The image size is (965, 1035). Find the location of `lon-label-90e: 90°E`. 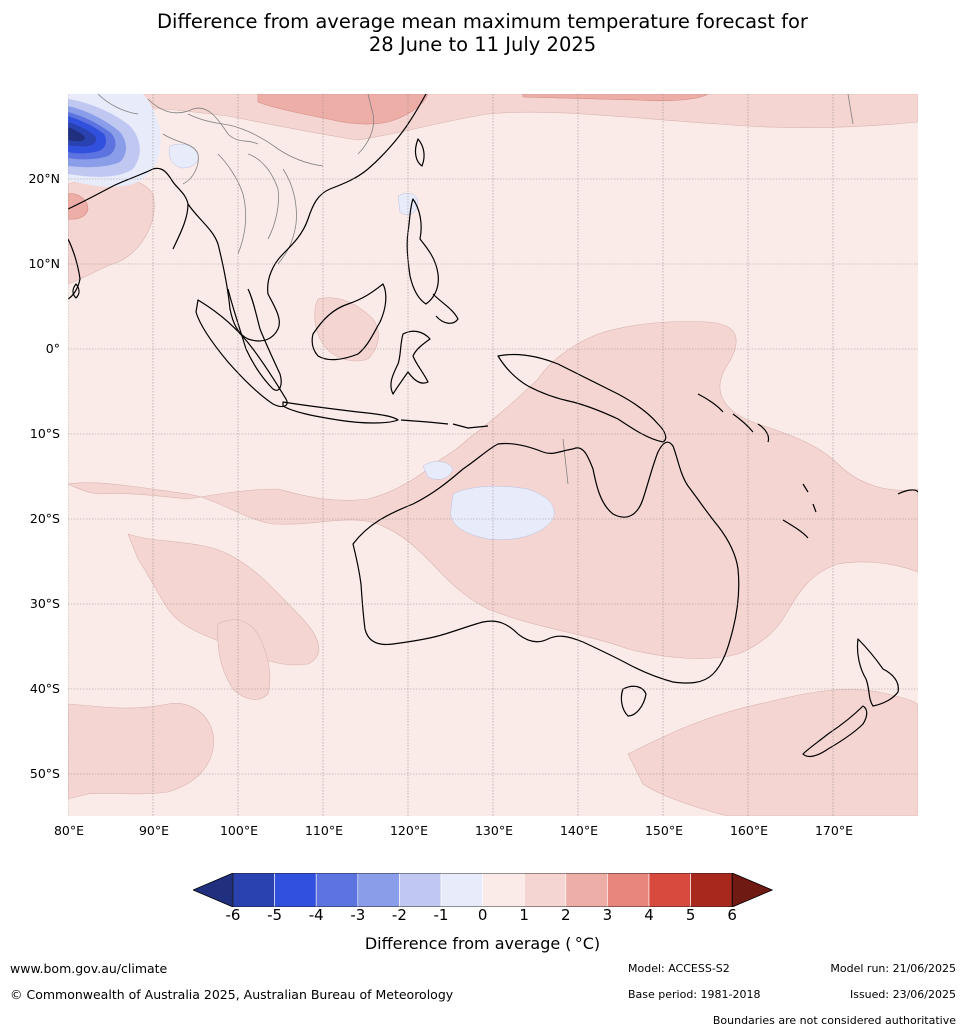

lon-label-90e: 90°E is located at coordinates (154, 830).